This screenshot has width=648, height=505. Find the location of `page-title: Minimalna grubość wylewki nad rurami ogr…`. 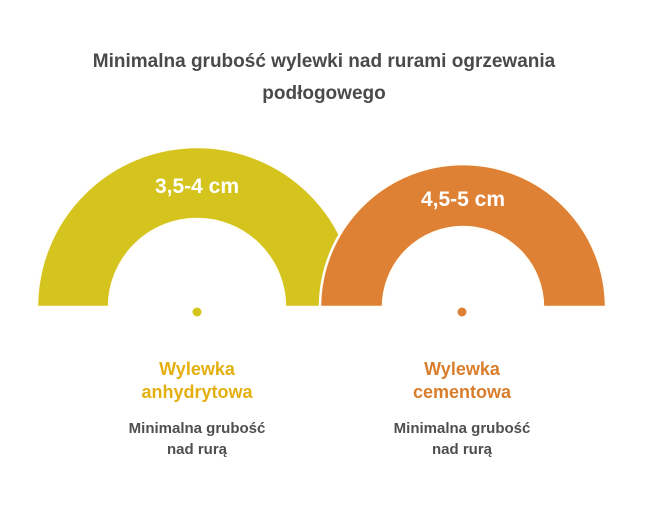

page-title: Minimalna grubość wylewki nad rurami ogr… is located at coordinates (324, 78).